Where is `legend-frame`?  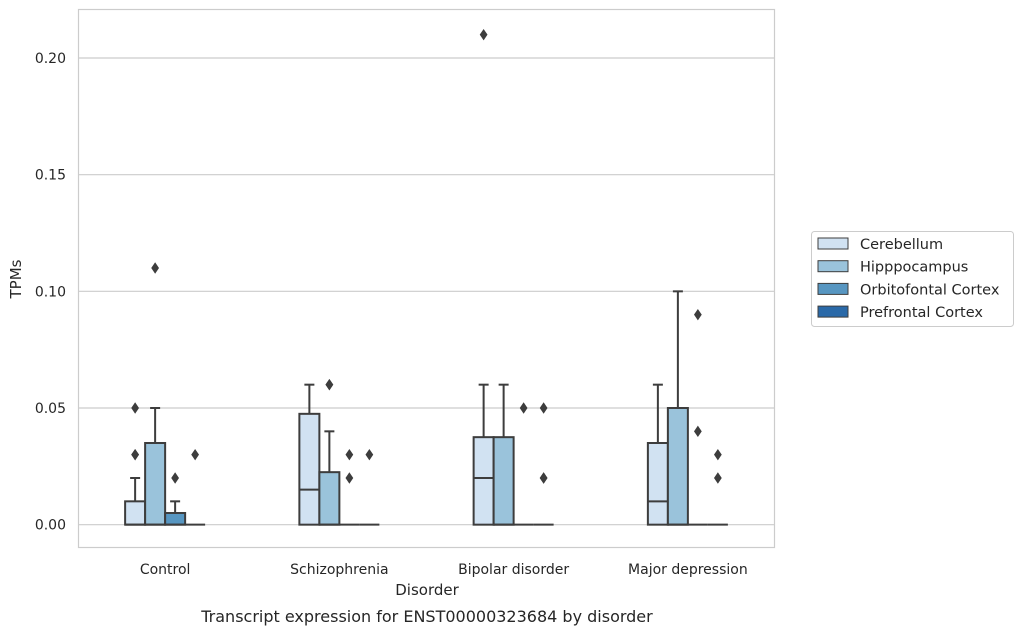
legend-frame is located at coordinates (912, 279).